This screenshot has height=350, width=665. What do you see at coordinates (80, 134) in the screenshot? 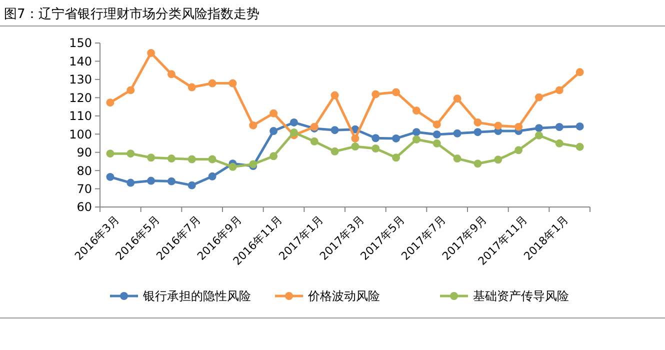
I see `y-tick-label: 100` at bounding box center [80, 134].